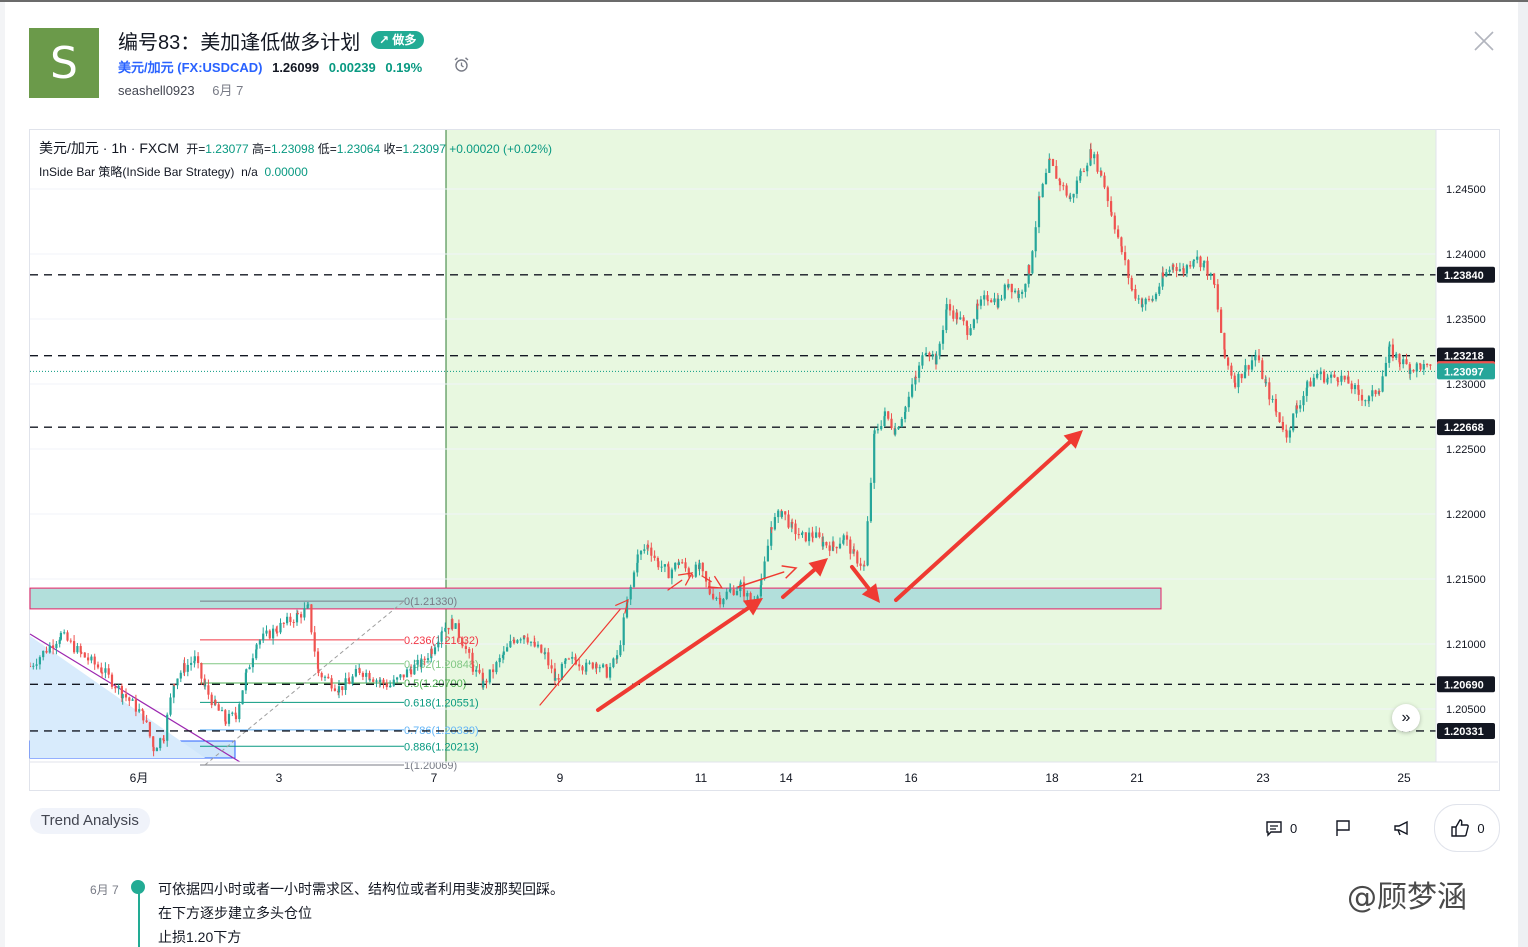  Describe the element at coordinates (220, 67) in the screenshot. I see `symbol-ticker-link: (FX:USDCAD)` at that location.